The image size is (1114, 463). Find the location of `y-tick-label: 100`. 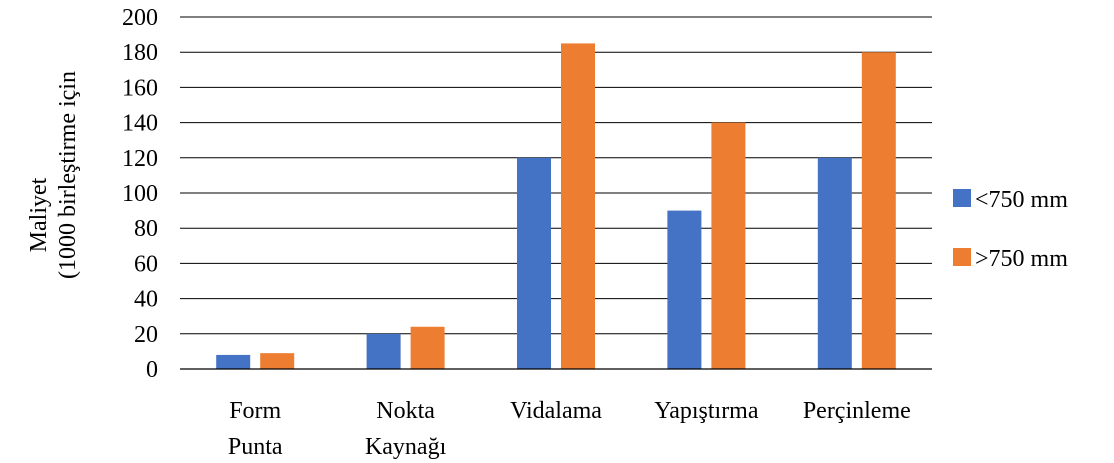

y-tick-label: 100 is located at coordinates (140, 194).